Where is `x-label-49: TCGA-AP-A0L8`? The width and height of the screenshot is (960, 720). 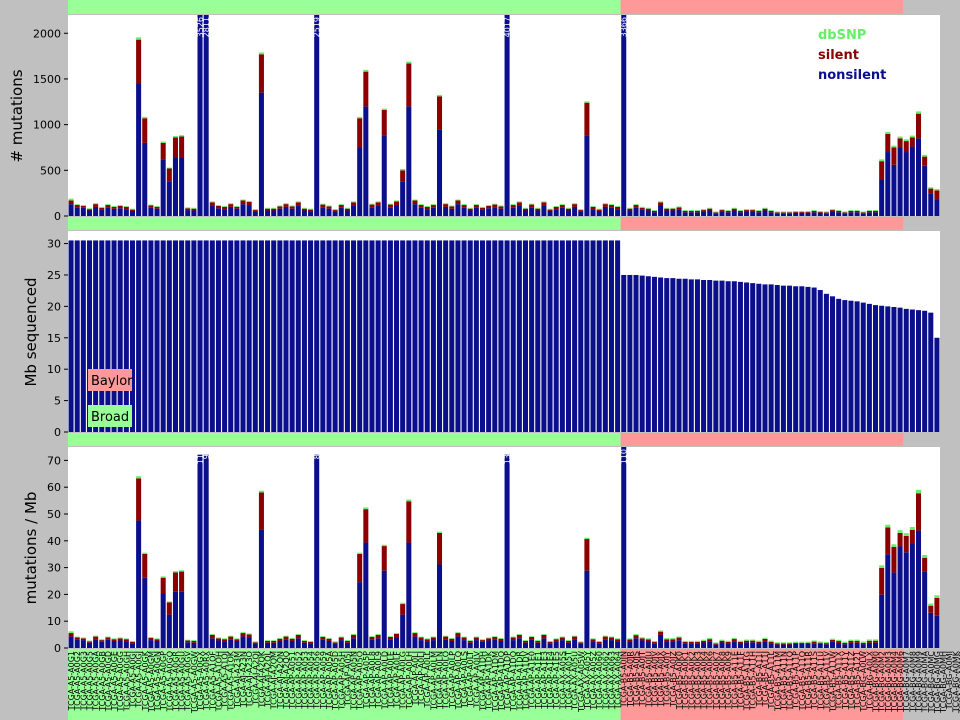
x-label-49: TCGA-AP-A0L8 is located at coordinates (372, 680).